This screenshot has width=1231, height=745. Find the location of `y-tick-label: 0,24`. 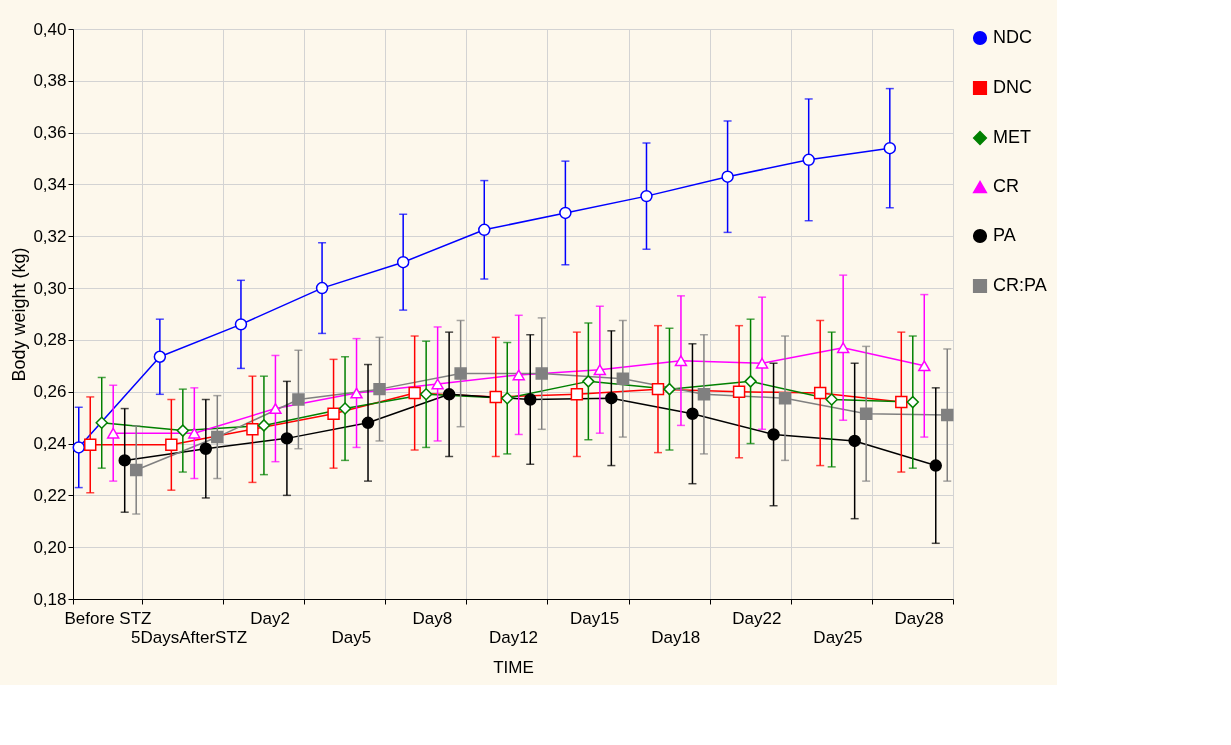

y-tick-label: 0,24 is located at coordinates (50, 444).